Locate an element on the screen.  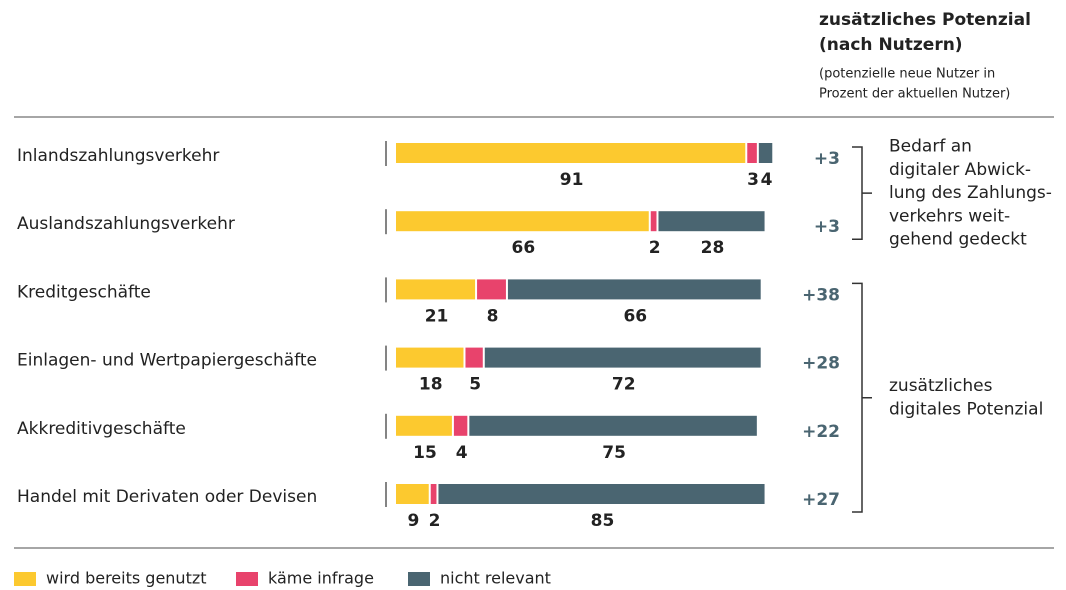
category-label: Auslandszahlungsverkehr is located at coordinates (126, 224).